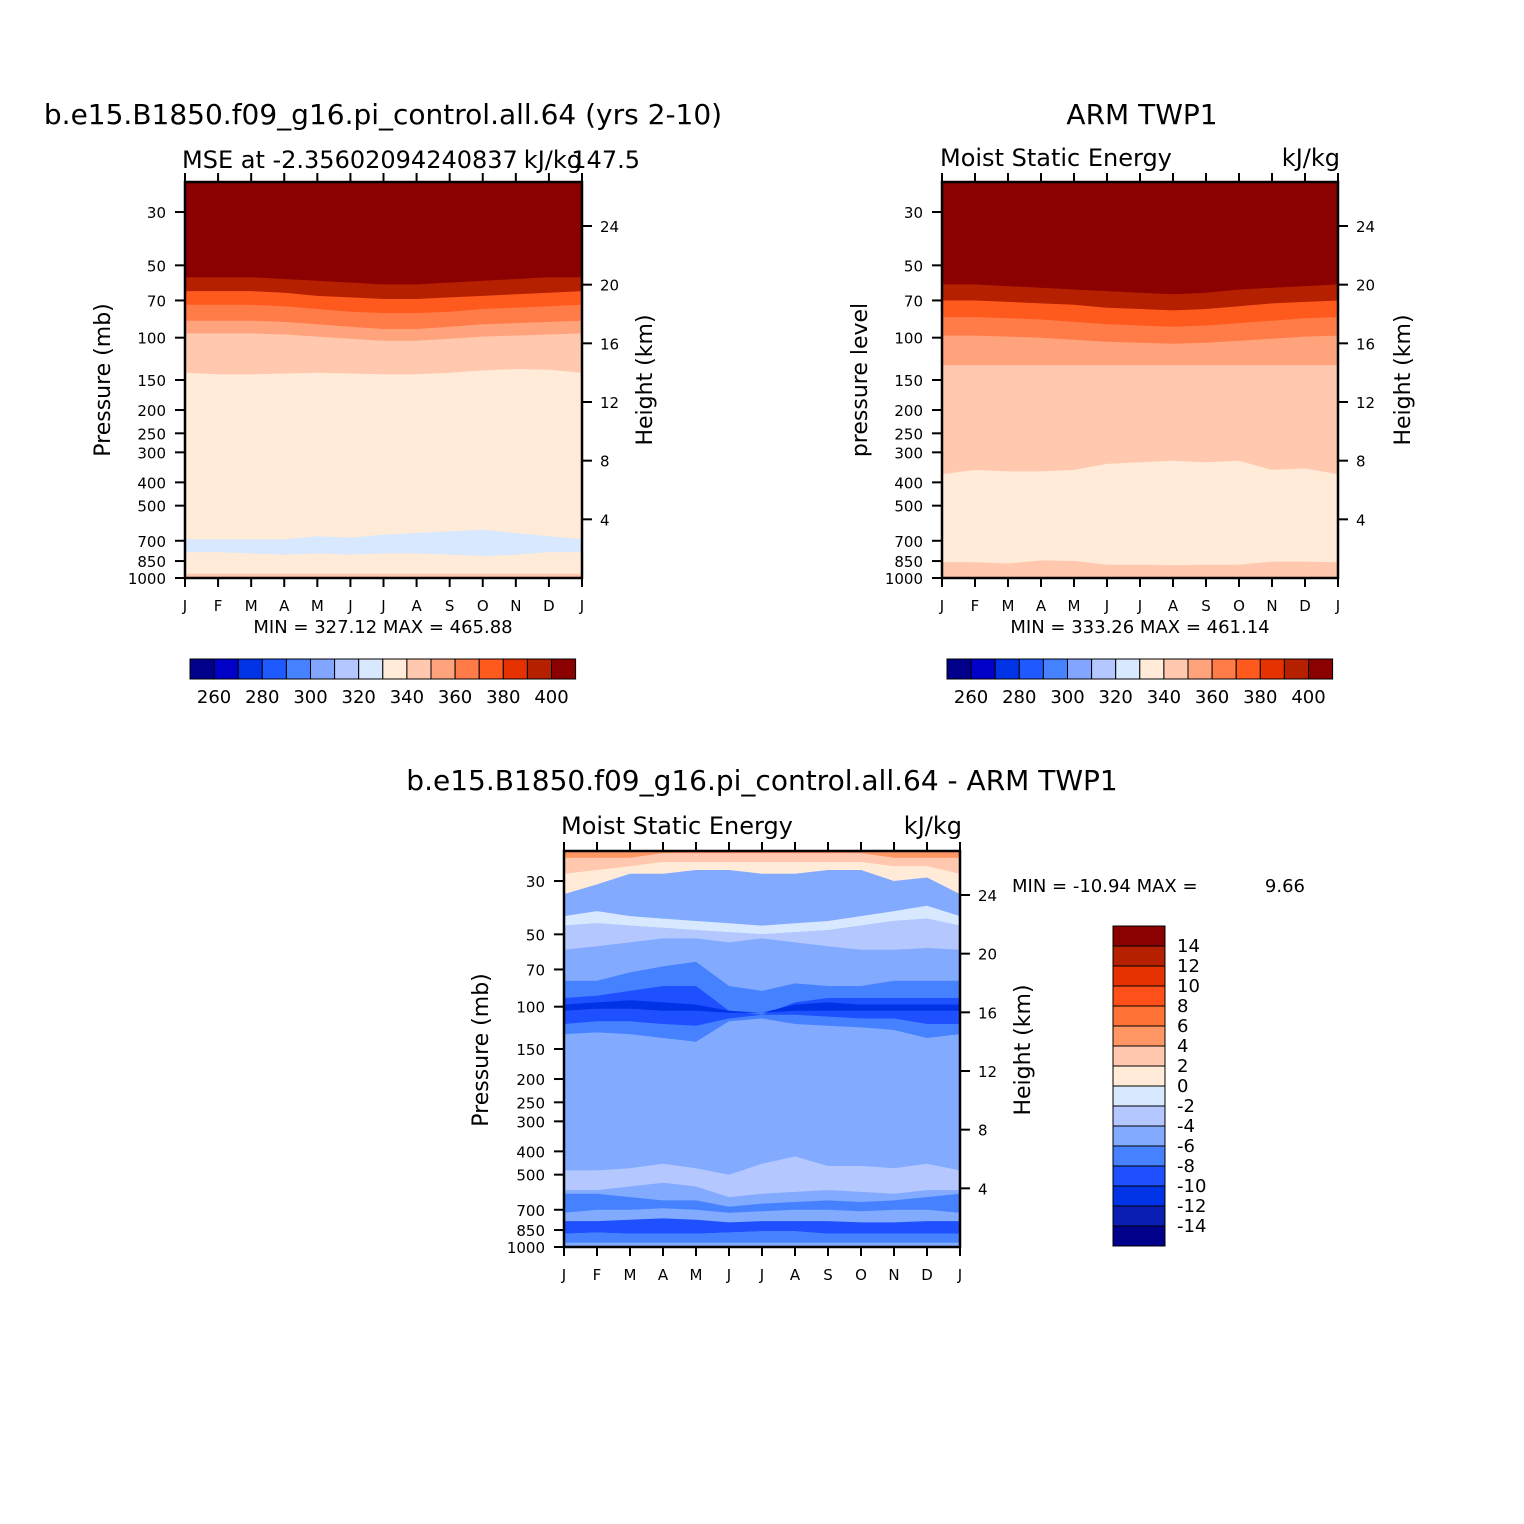 Image resolution: width=1524 pixels, height=1524 pixels. What do you see at coordinates (151, 339) in the screenshot?
I see `model-ptick-label: 100` at bounding box center [151, 339].